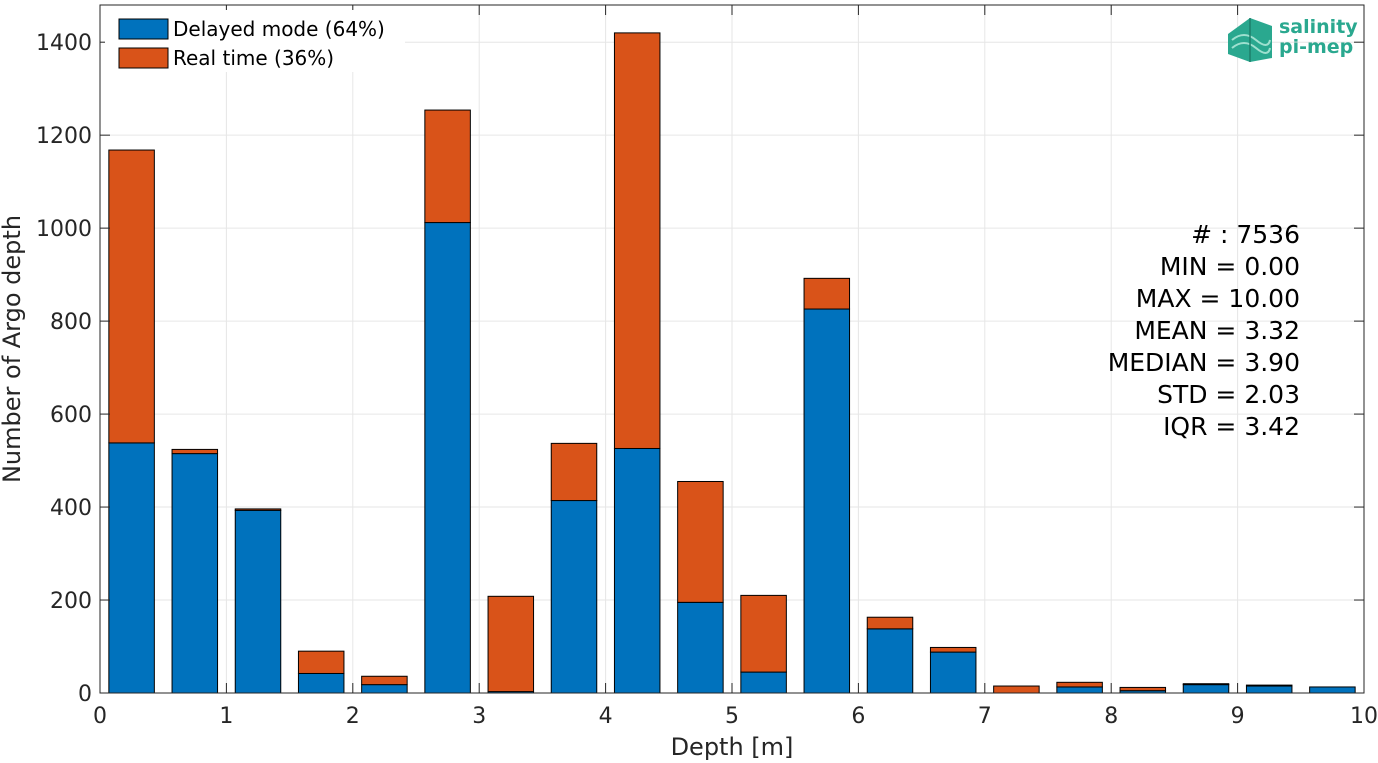  Describe the element at coordinates (1217, 330) in the screenshot. I see `stats-line: MEAN = 3.32` at that location.